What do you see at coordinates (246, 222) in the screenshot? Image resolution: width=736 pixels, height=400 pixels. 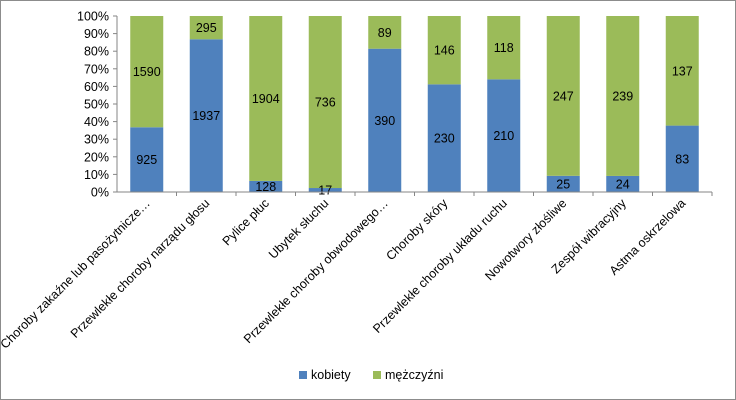 I see `x-category-label: Pylice płuc` at bounding box center [246, 222].